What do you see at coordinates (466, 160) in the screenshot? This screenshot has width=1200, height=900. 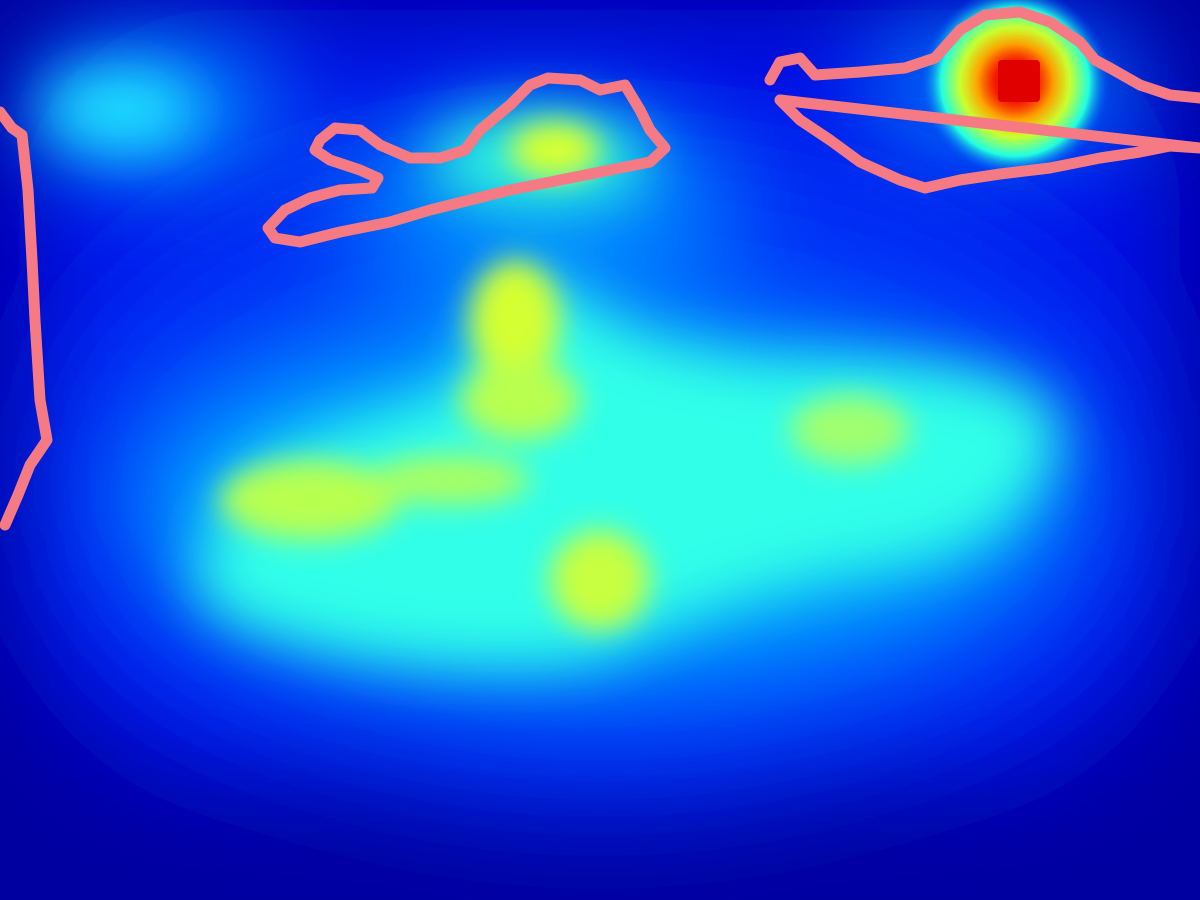 I see `contour-top-middle` at bounding box center [466, 160].